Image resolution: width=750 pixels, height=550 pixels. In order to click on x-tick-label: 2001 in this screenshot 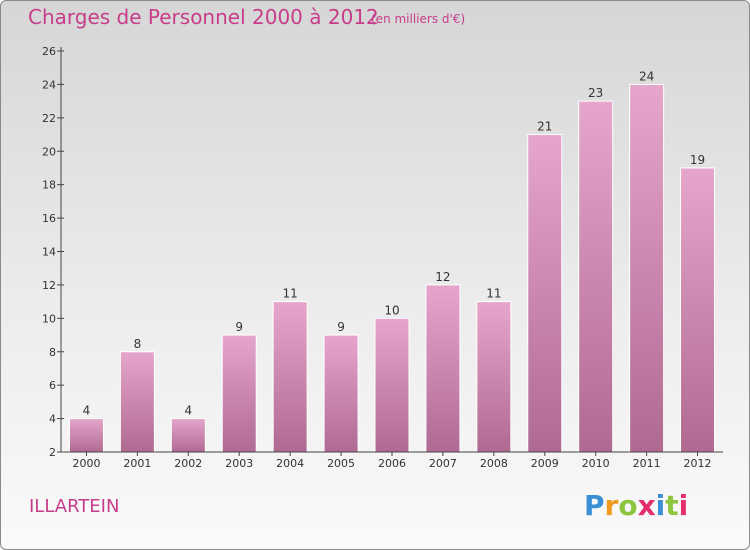, I will do `click(137, 463)`.